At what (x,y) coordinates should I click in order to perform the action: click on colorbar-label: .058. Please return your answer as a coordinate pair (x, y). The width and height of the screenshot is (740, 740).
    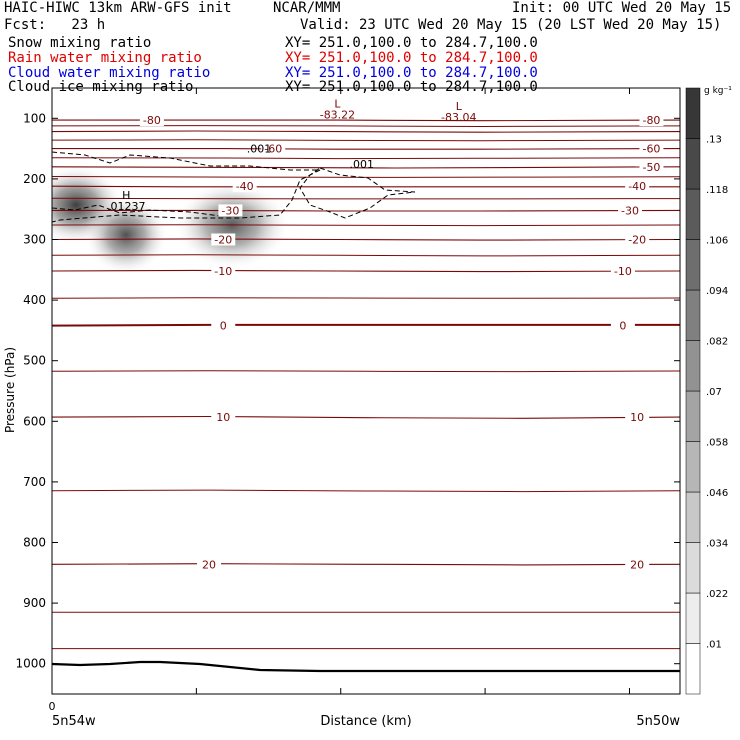
    Looking at the image, I should click on (717, 443).